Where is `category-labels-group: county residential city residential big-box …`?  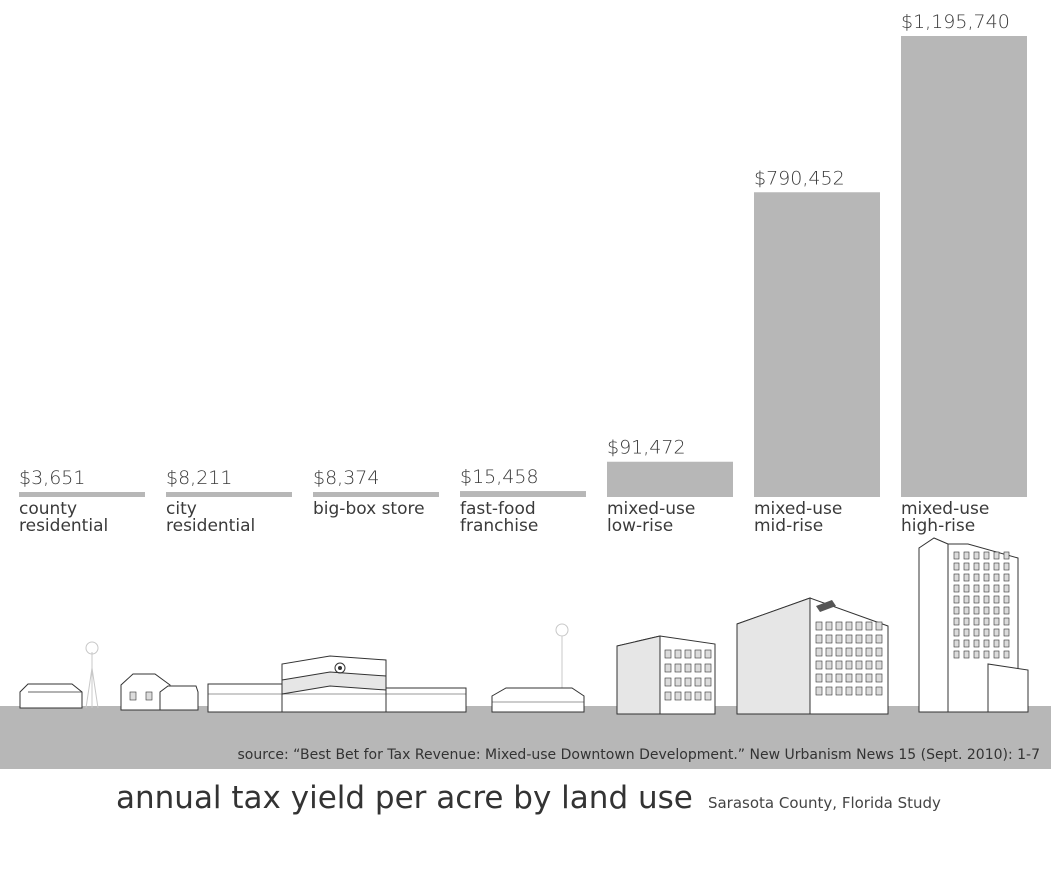
category-labels-group: county residential city residential big-box … is located at coordinates (504, 517).